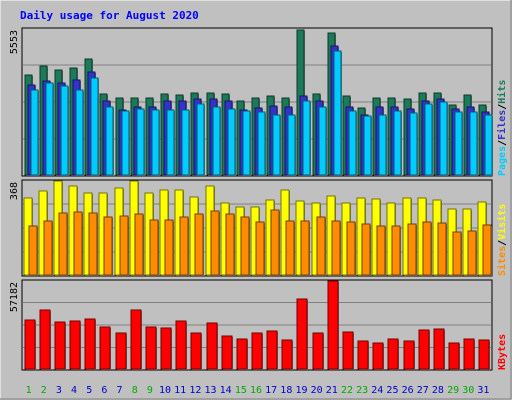 The image size is (512, 400). Describe the element at coordinates (165, 390) in the screenshot. I see `day-label-10: 10` at that location.